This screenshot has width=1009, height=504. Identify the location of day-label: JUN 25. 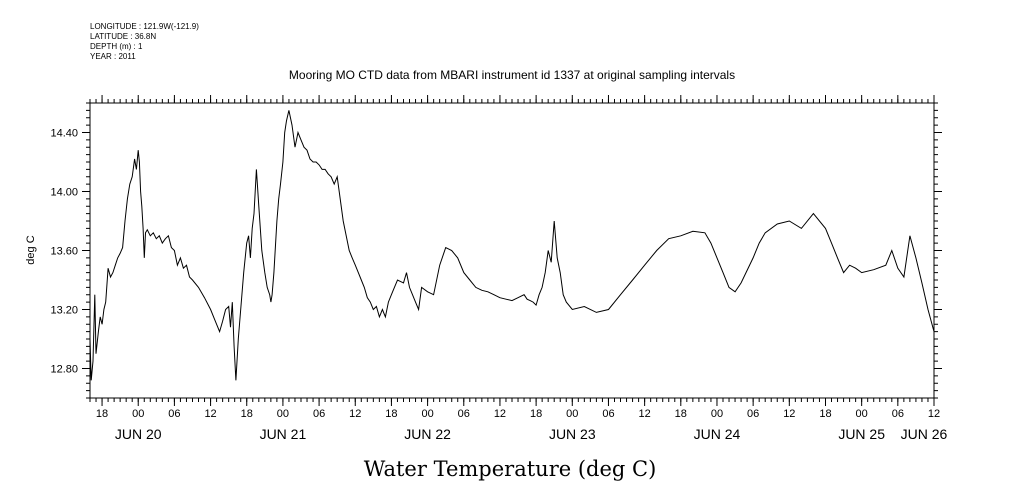
(861, 434).